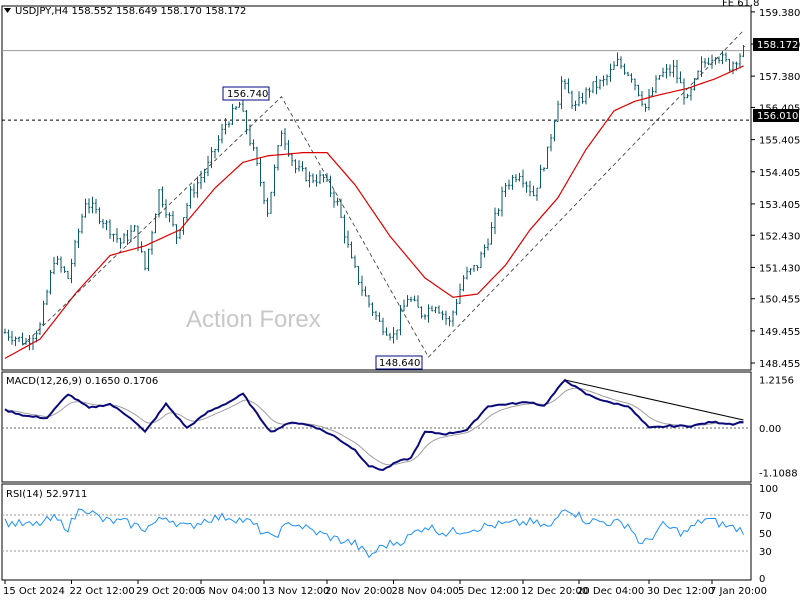 The image size is (800, 600). What do you see at coordinates (776, 380) in the screenshot?
I see `macd-tick-label: 1.2156` at bounding box center [776, 380].